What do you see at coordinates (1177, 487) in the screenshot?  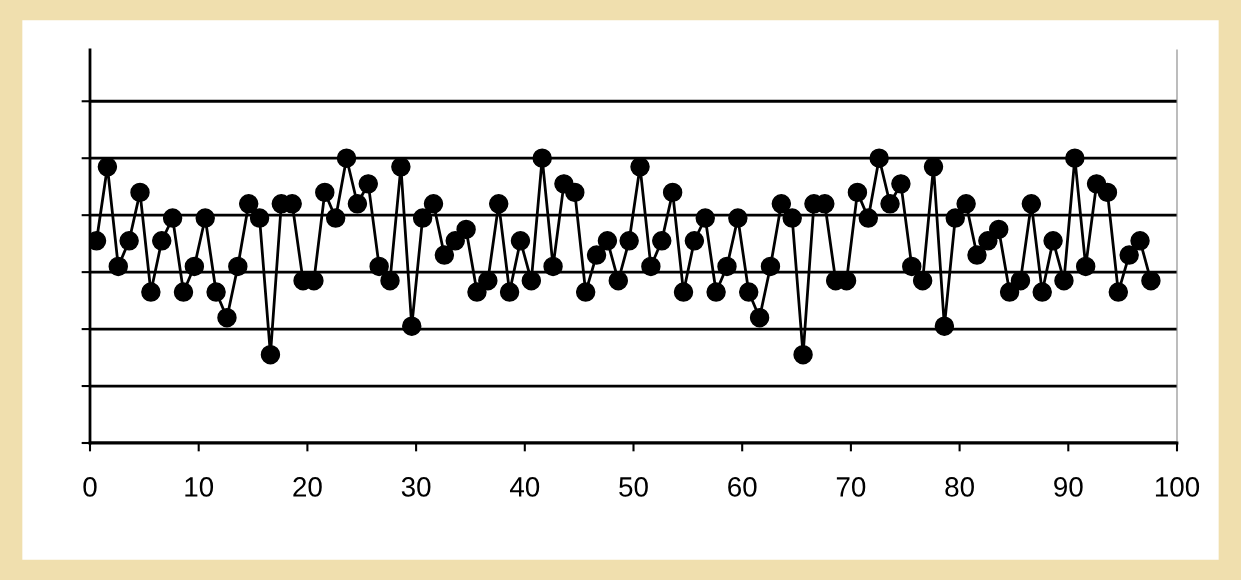 I see `x-tick-label: 100` at bounding box center [1177, 487].